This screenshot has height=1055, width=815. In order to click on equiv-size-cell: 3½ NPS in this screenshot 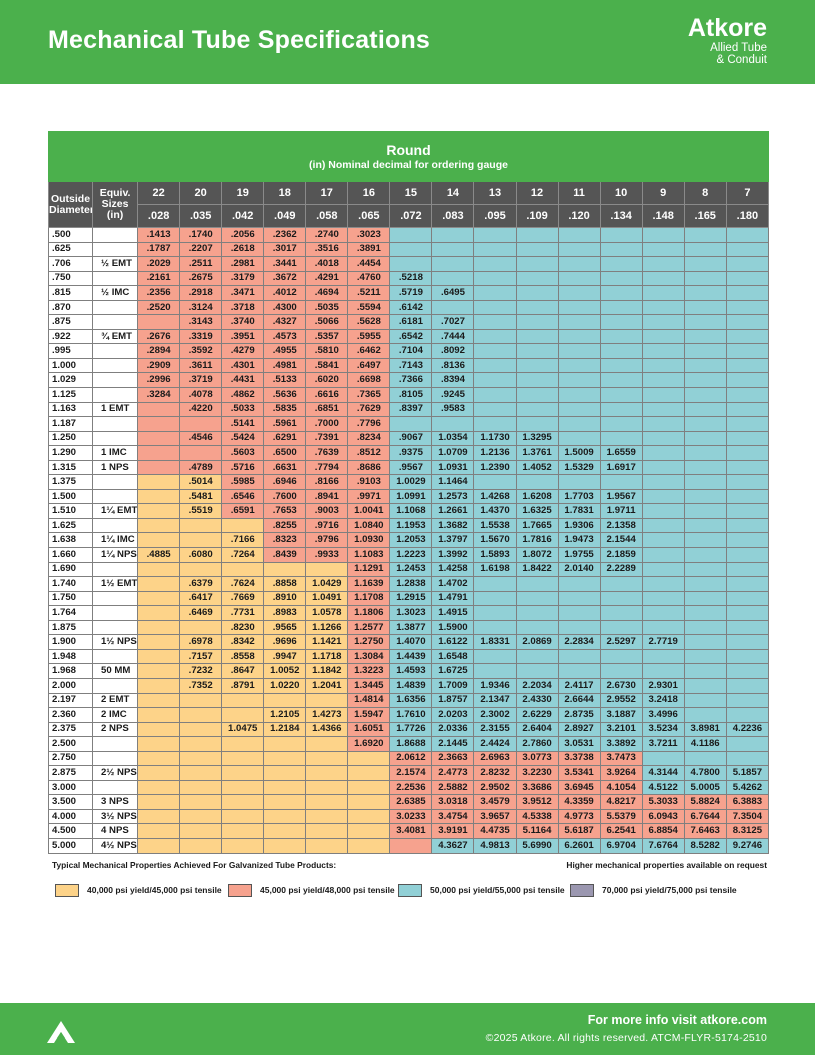, I will do `click(115, 816)`.